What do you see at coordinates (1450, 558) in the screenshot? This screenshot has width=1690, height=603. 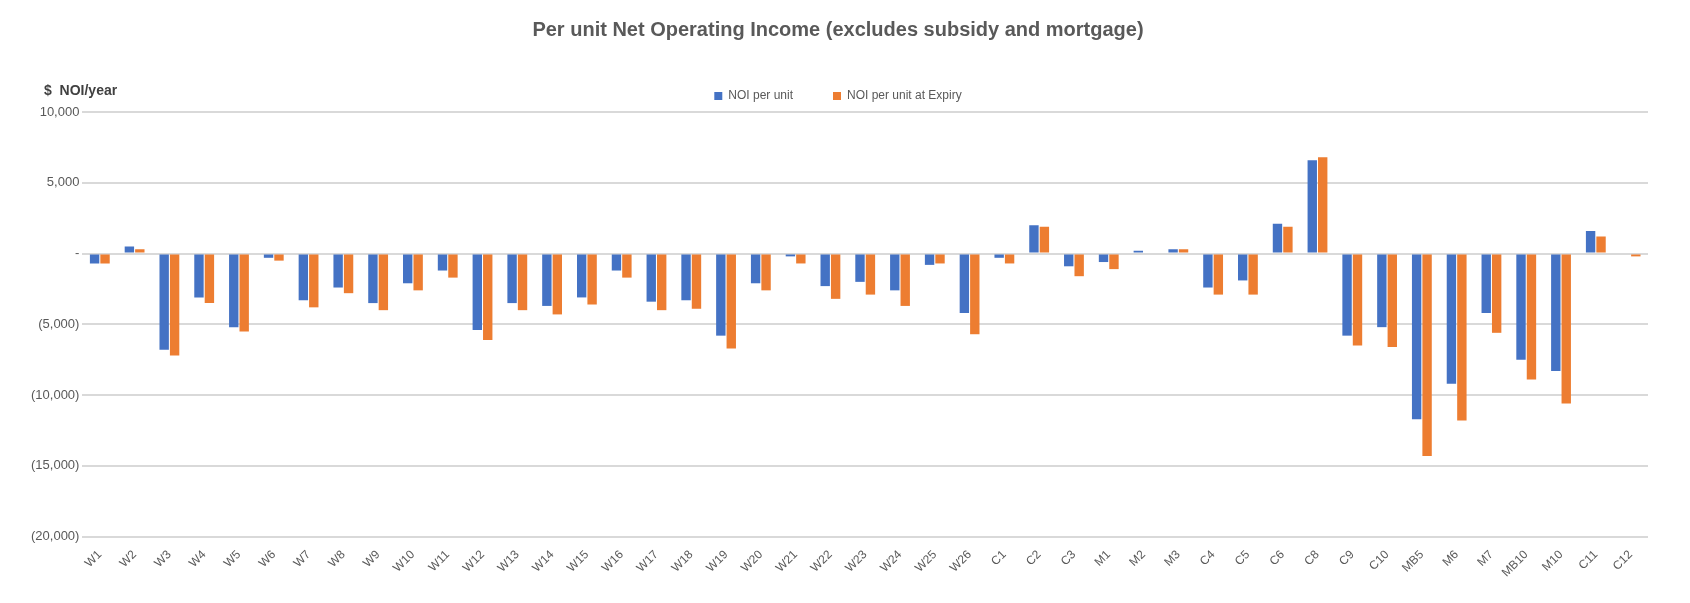 I see `x-tick-label: M6` at bounding box center [1450, 558].